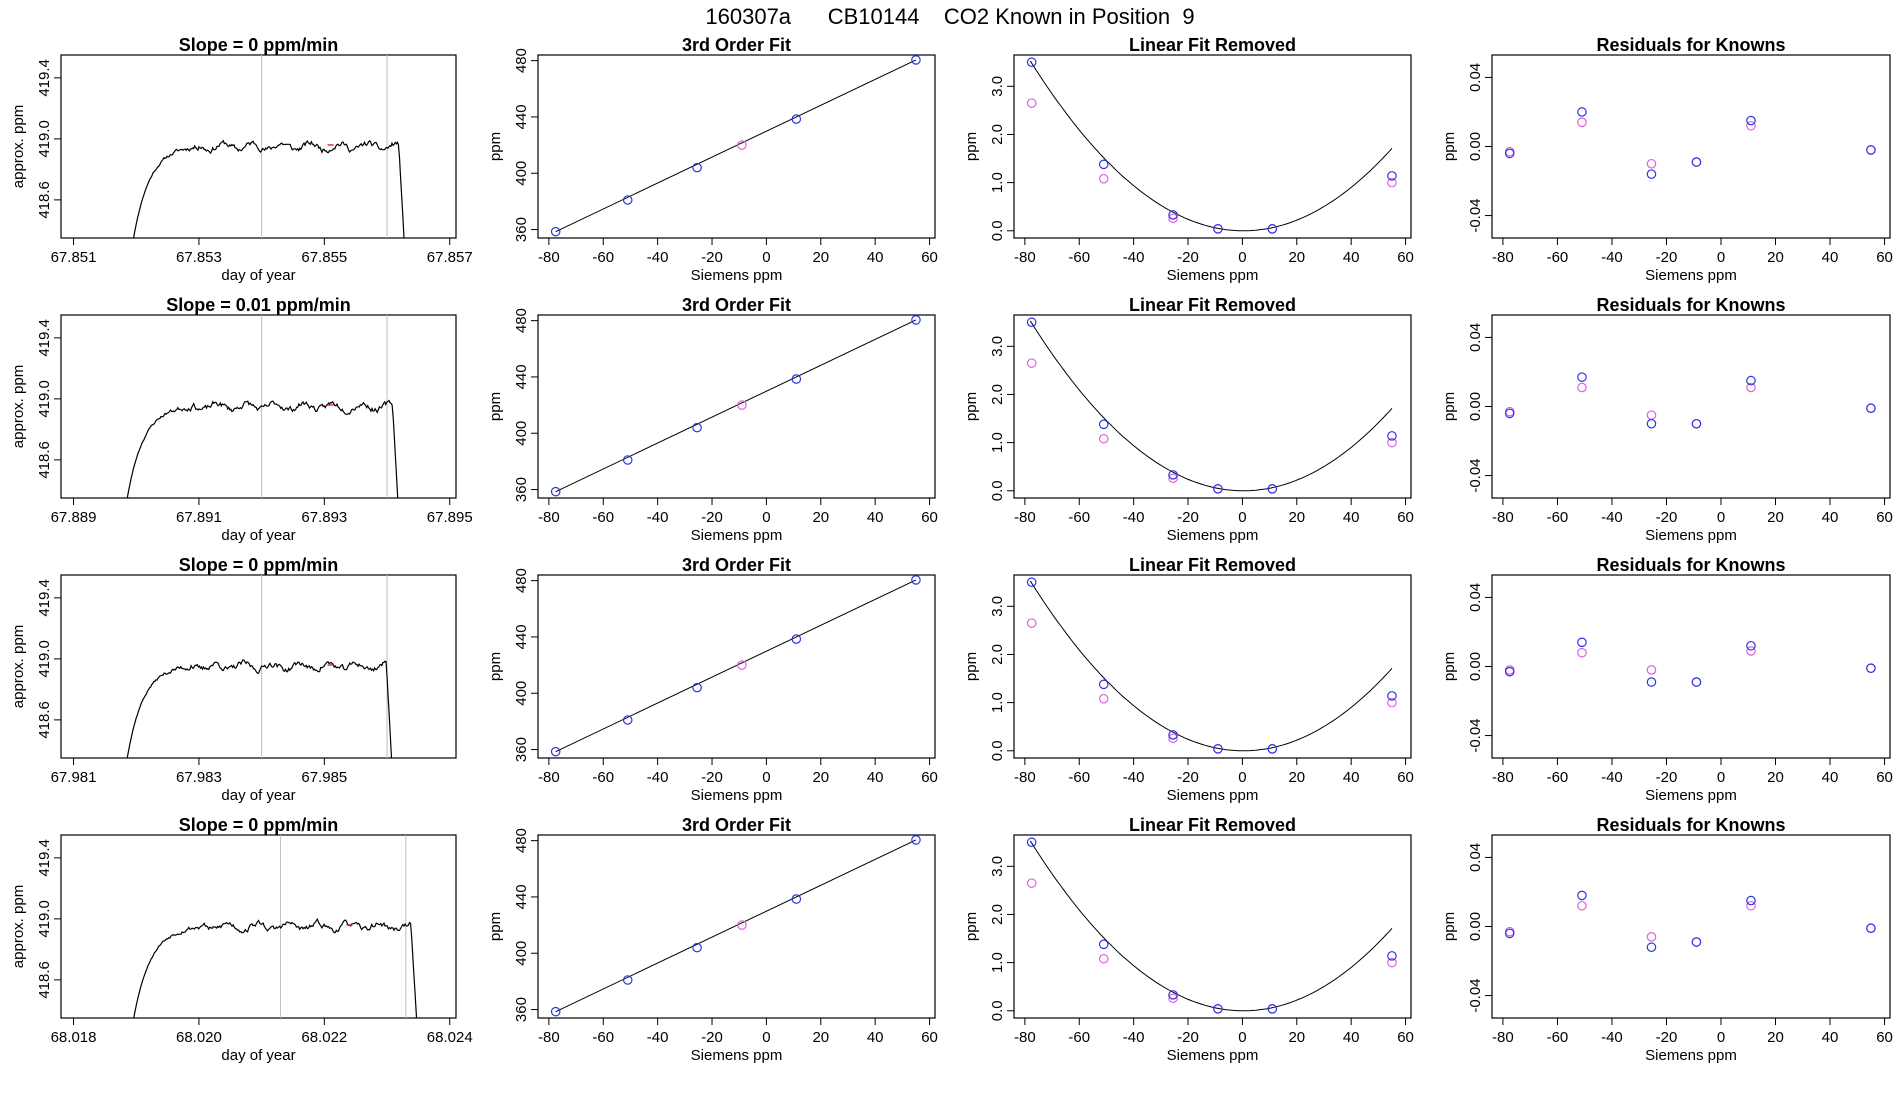 The image size is (1900, 1105). What do you see at coordinates (44, 858) in the screenshot?
I see `panel-r4-c1-ytick-label: 419.4` at bounding box center [44, 858].